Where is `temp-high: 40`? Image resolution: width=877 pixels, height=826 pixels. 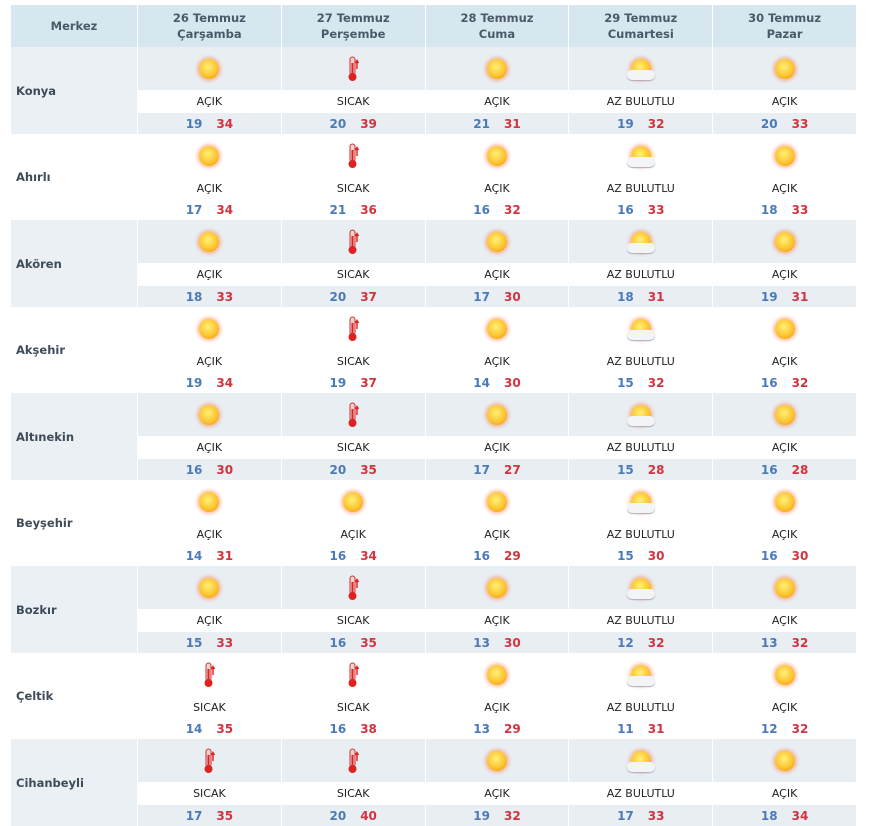 temp-high: 40 is located at coordinates (368, 816).